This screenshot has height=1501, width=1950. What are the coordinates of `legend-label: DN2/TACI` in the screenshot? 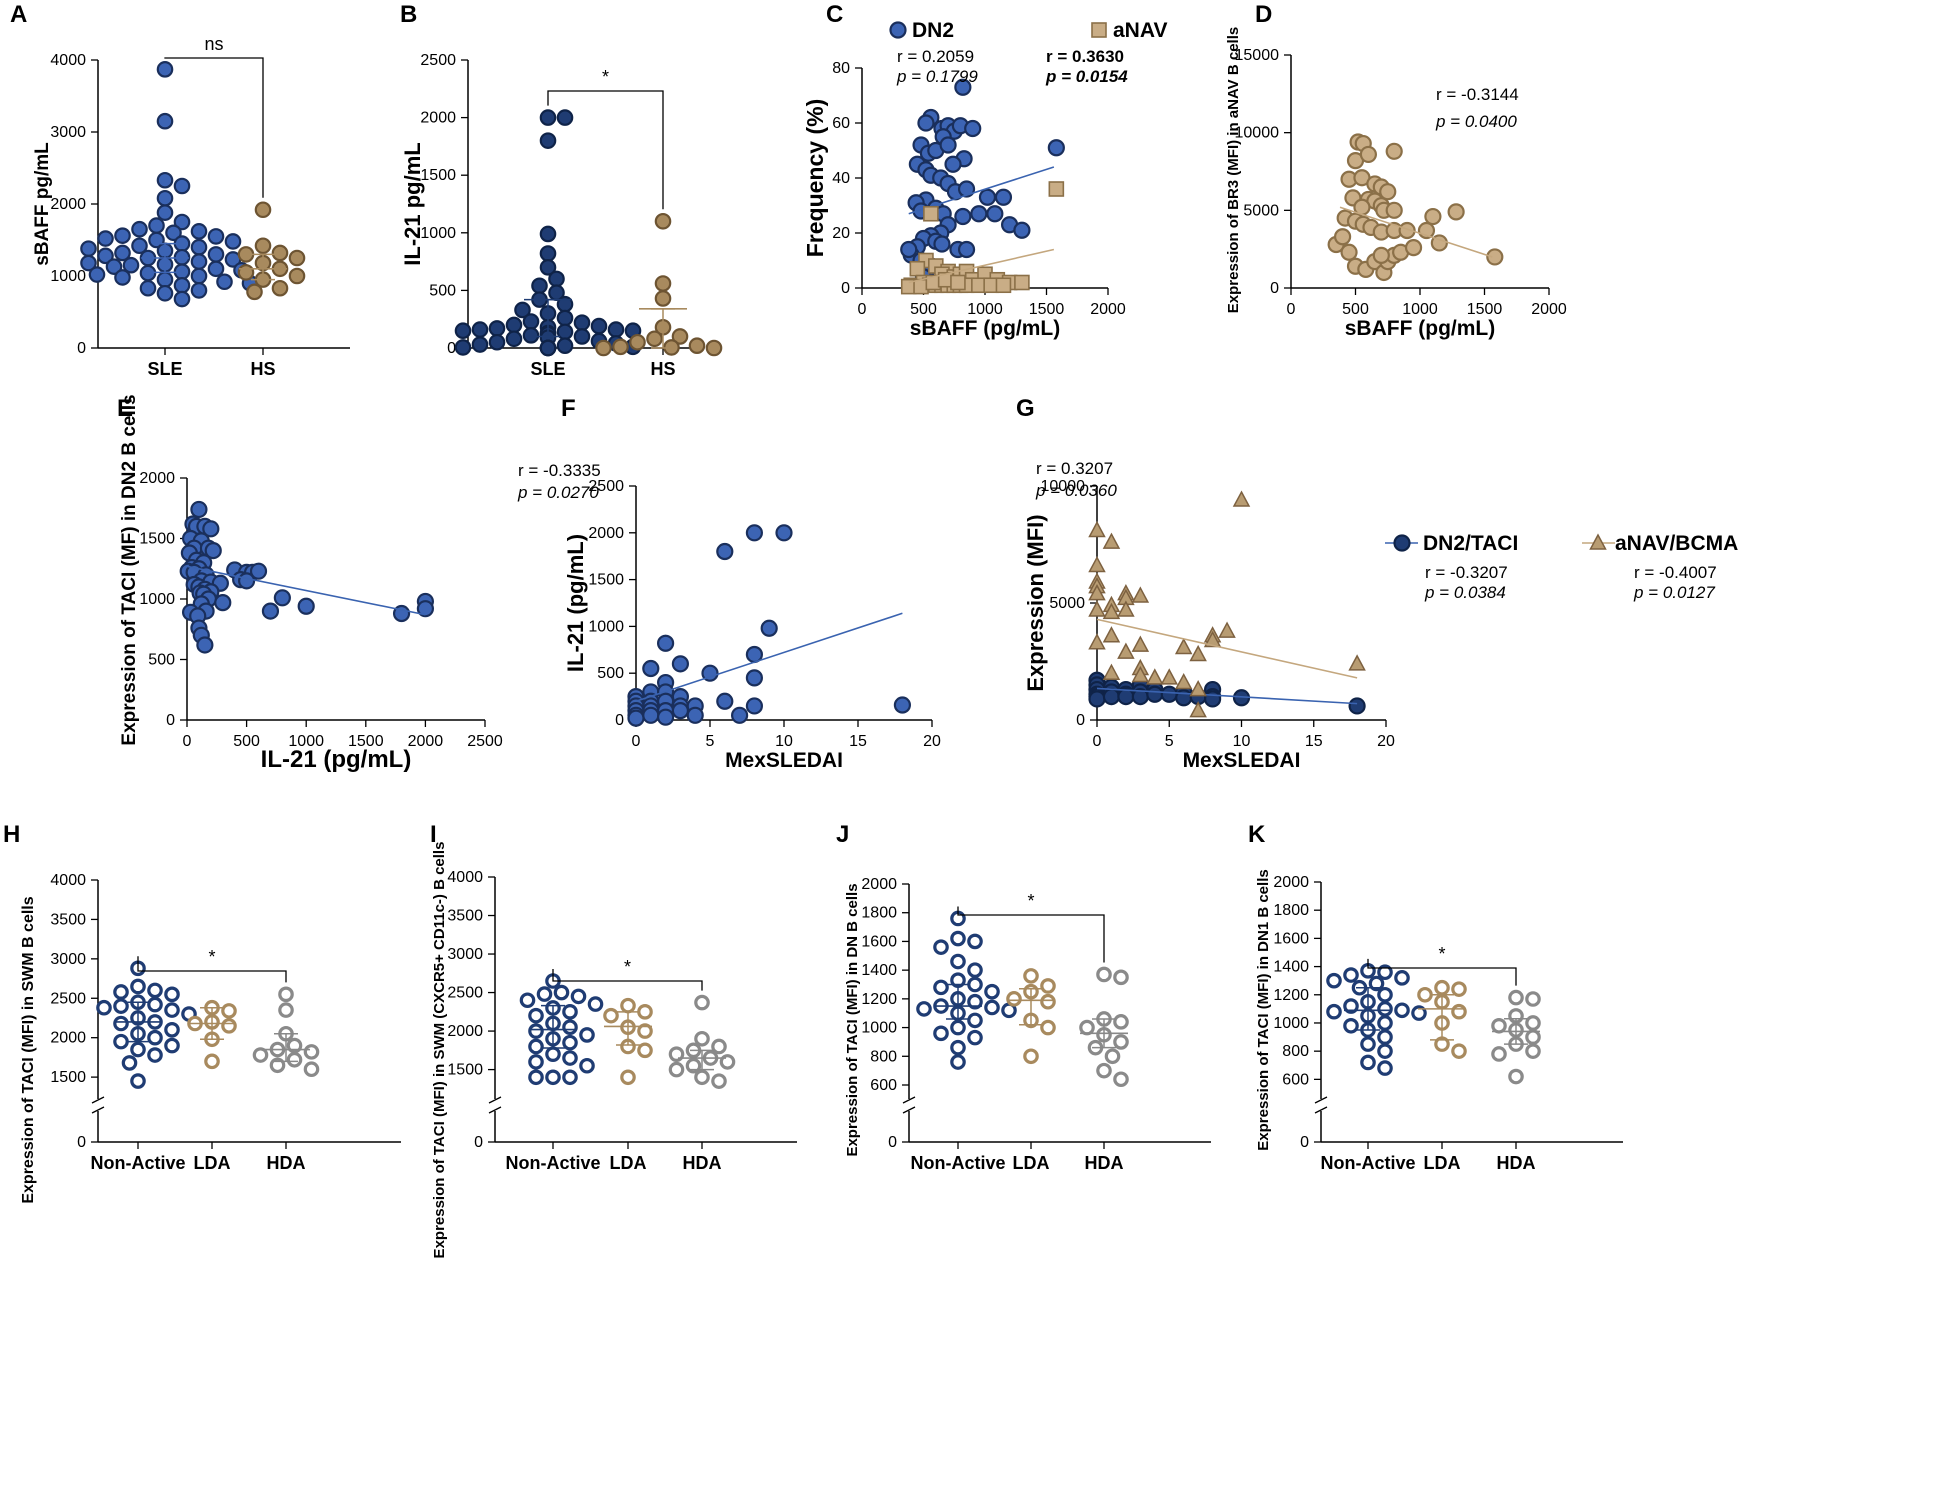 It's located at (1470, 543).